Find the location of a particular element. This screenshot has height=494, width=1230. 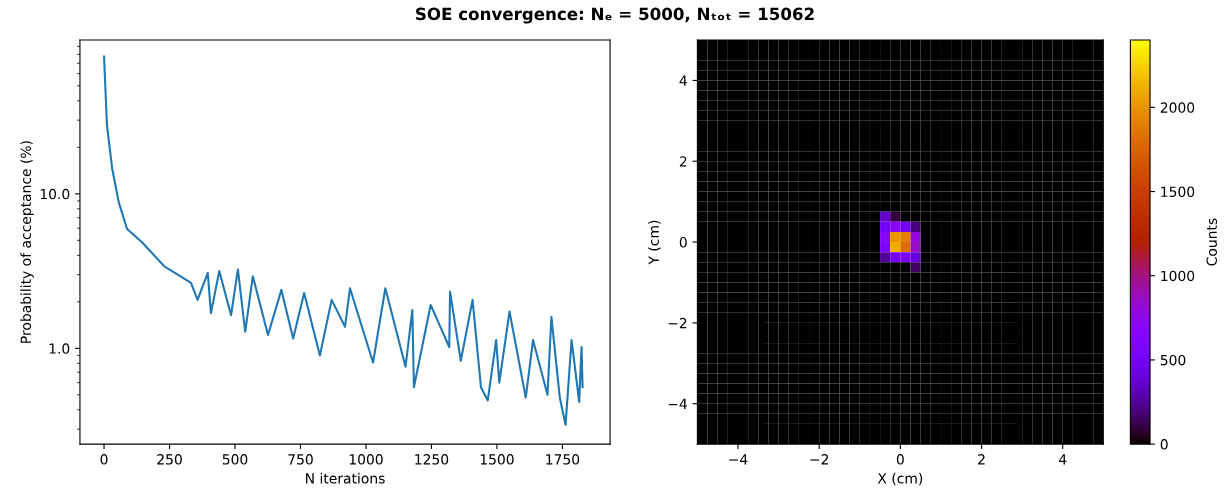

color-bar-label: 2000 is located at coordinates (1177, 107).